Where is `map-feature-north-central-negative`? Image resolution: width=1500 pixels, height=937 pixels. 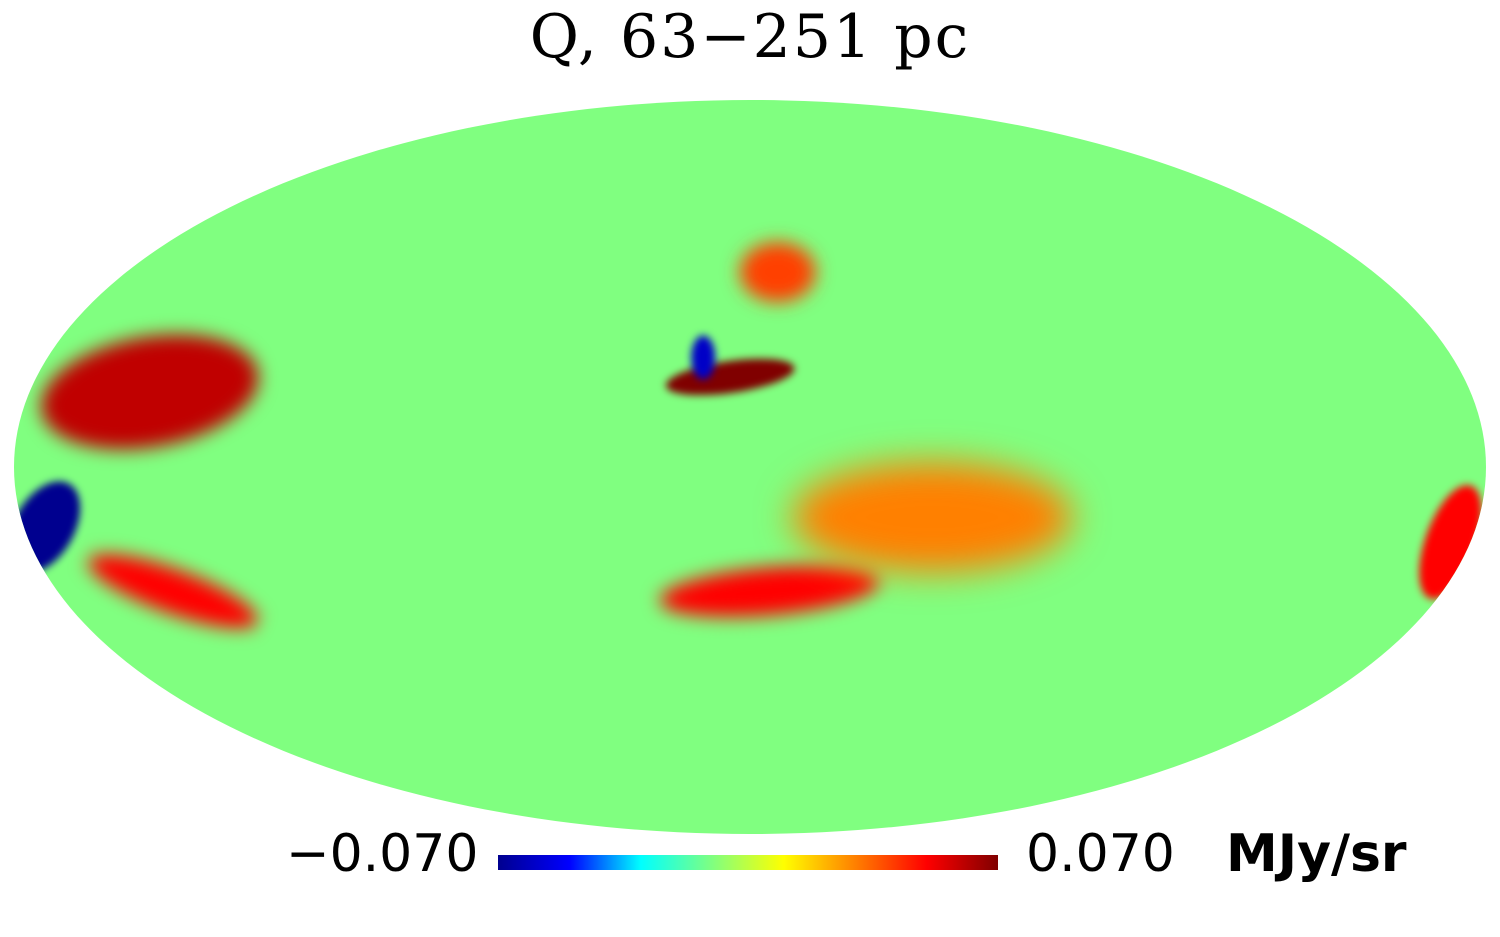
map-feature-north-central-negative is located at coordinates (703, 357).